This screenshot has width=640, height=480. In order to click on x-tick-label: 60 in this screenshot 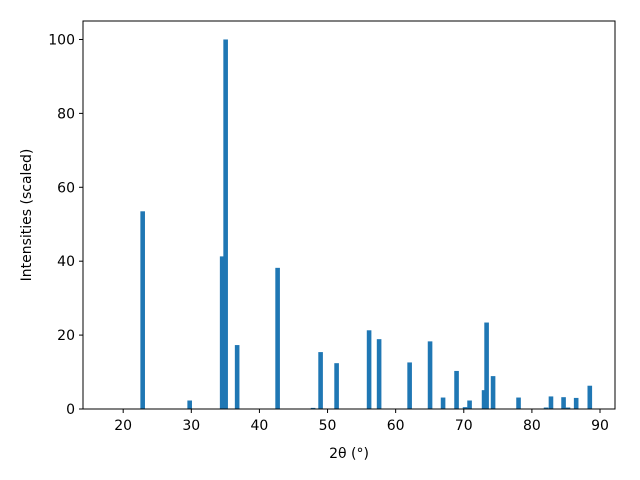, I will do `click(396, 426)`.